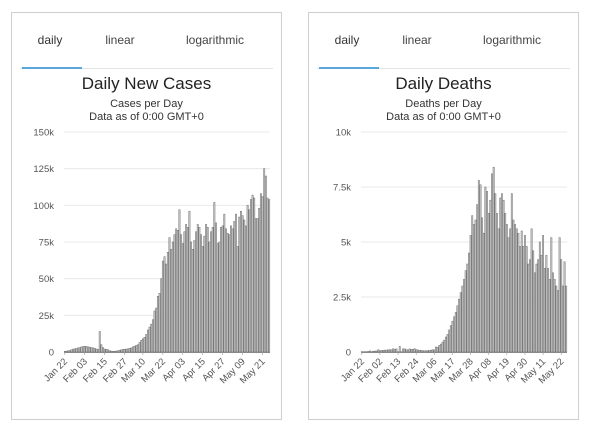  I want to click on chart-data-date: Data as of 0:00 GMT+0, so click(146, 117).